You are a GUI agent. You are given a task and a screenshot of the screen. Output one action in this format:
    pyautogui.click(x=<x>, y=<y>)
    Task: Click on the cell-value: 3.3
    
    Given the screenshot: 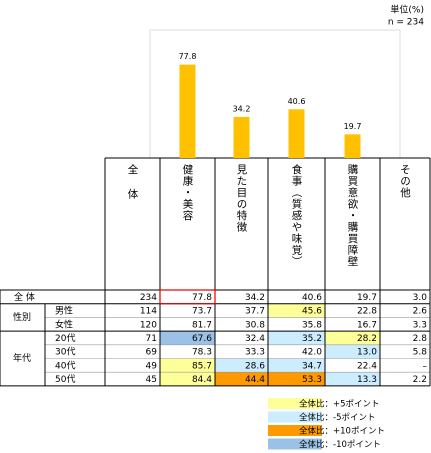 What is the action you would take?
    pyautogui.click(x=420, y=325)
    